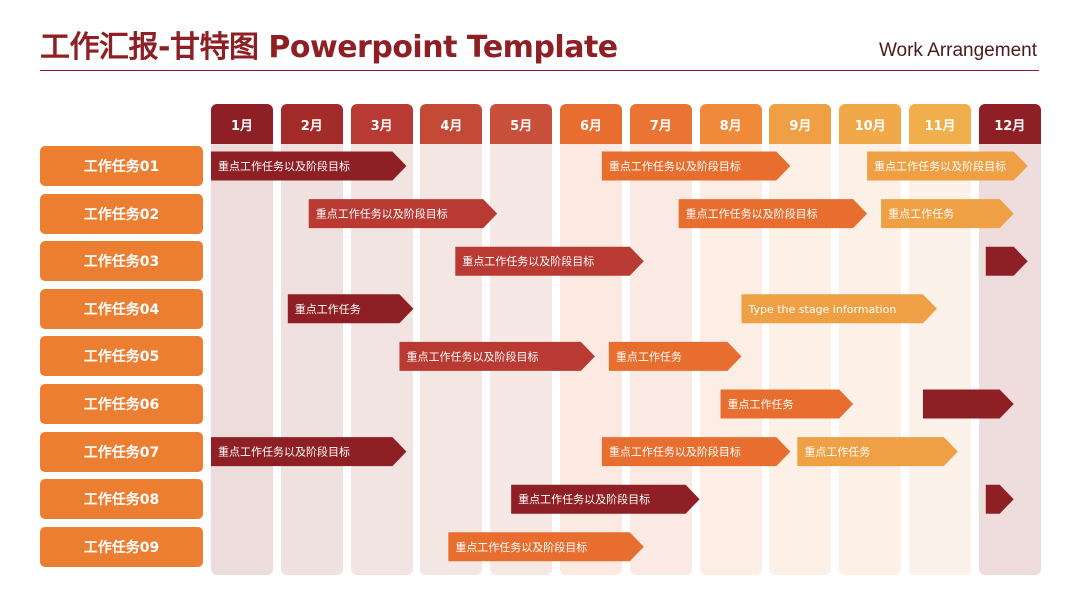  I want to click on task-label: 工作任务03, so click(121, 261).